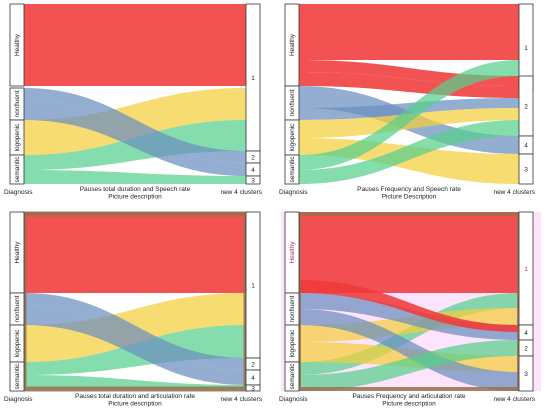 The image size is (550, 411). I want to click on panel-caption-line1: Pauses total duration and Speech rate, so click(135, 189).